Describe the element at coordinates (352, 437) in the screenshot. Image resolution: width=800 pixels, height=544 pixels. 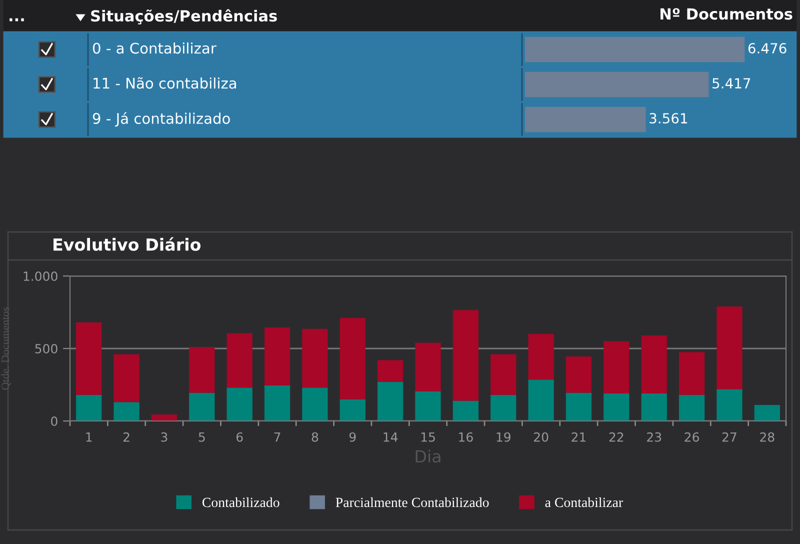
I see `x-tick-label: 9` at that location.